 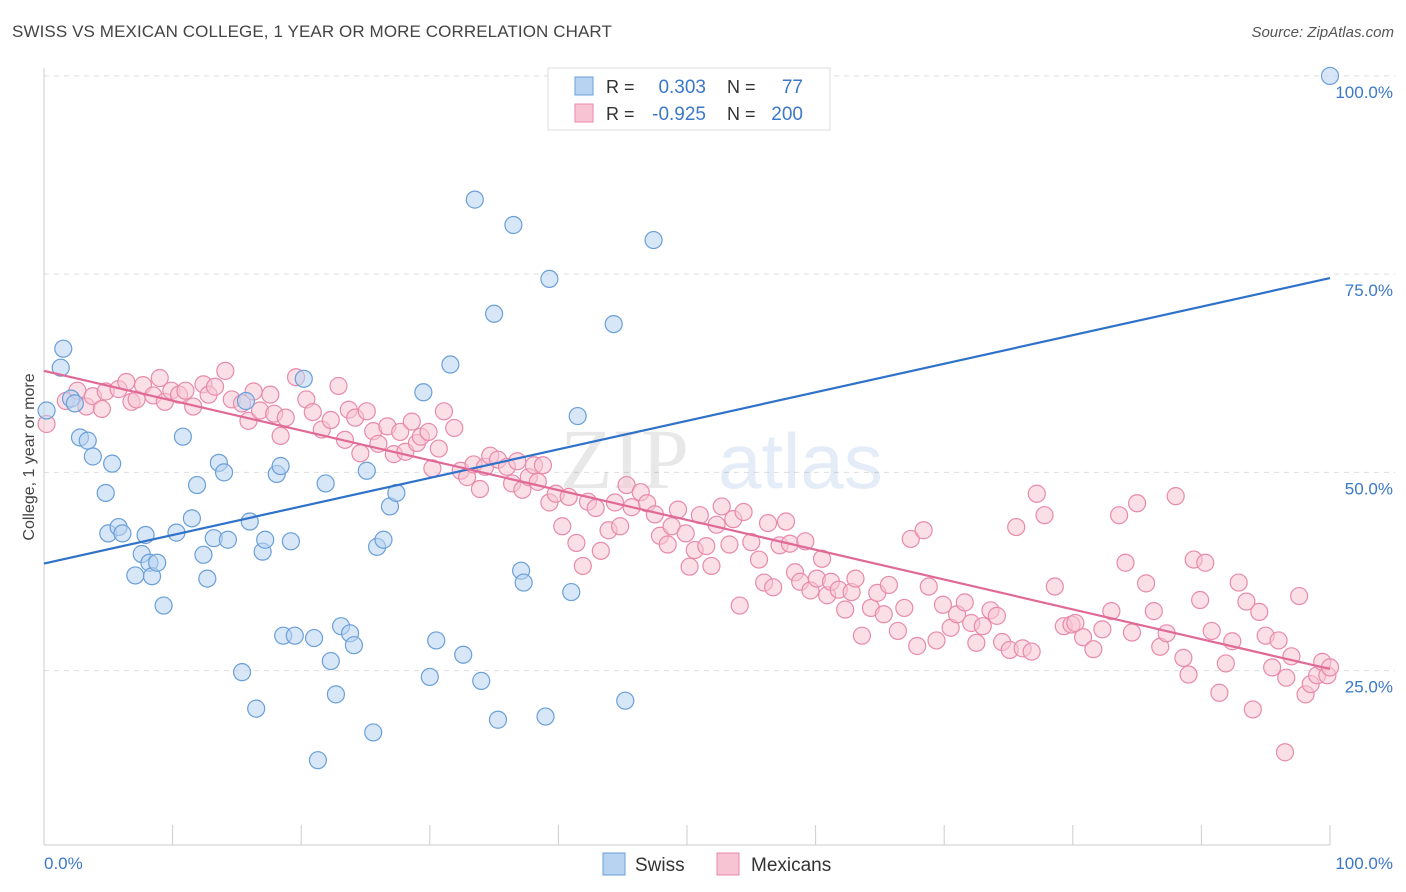 What do you see at coordinates (620, 114) in the screenshot?
I see `legend-r-label-mexicans: R =` at bounding box center [620, 114].